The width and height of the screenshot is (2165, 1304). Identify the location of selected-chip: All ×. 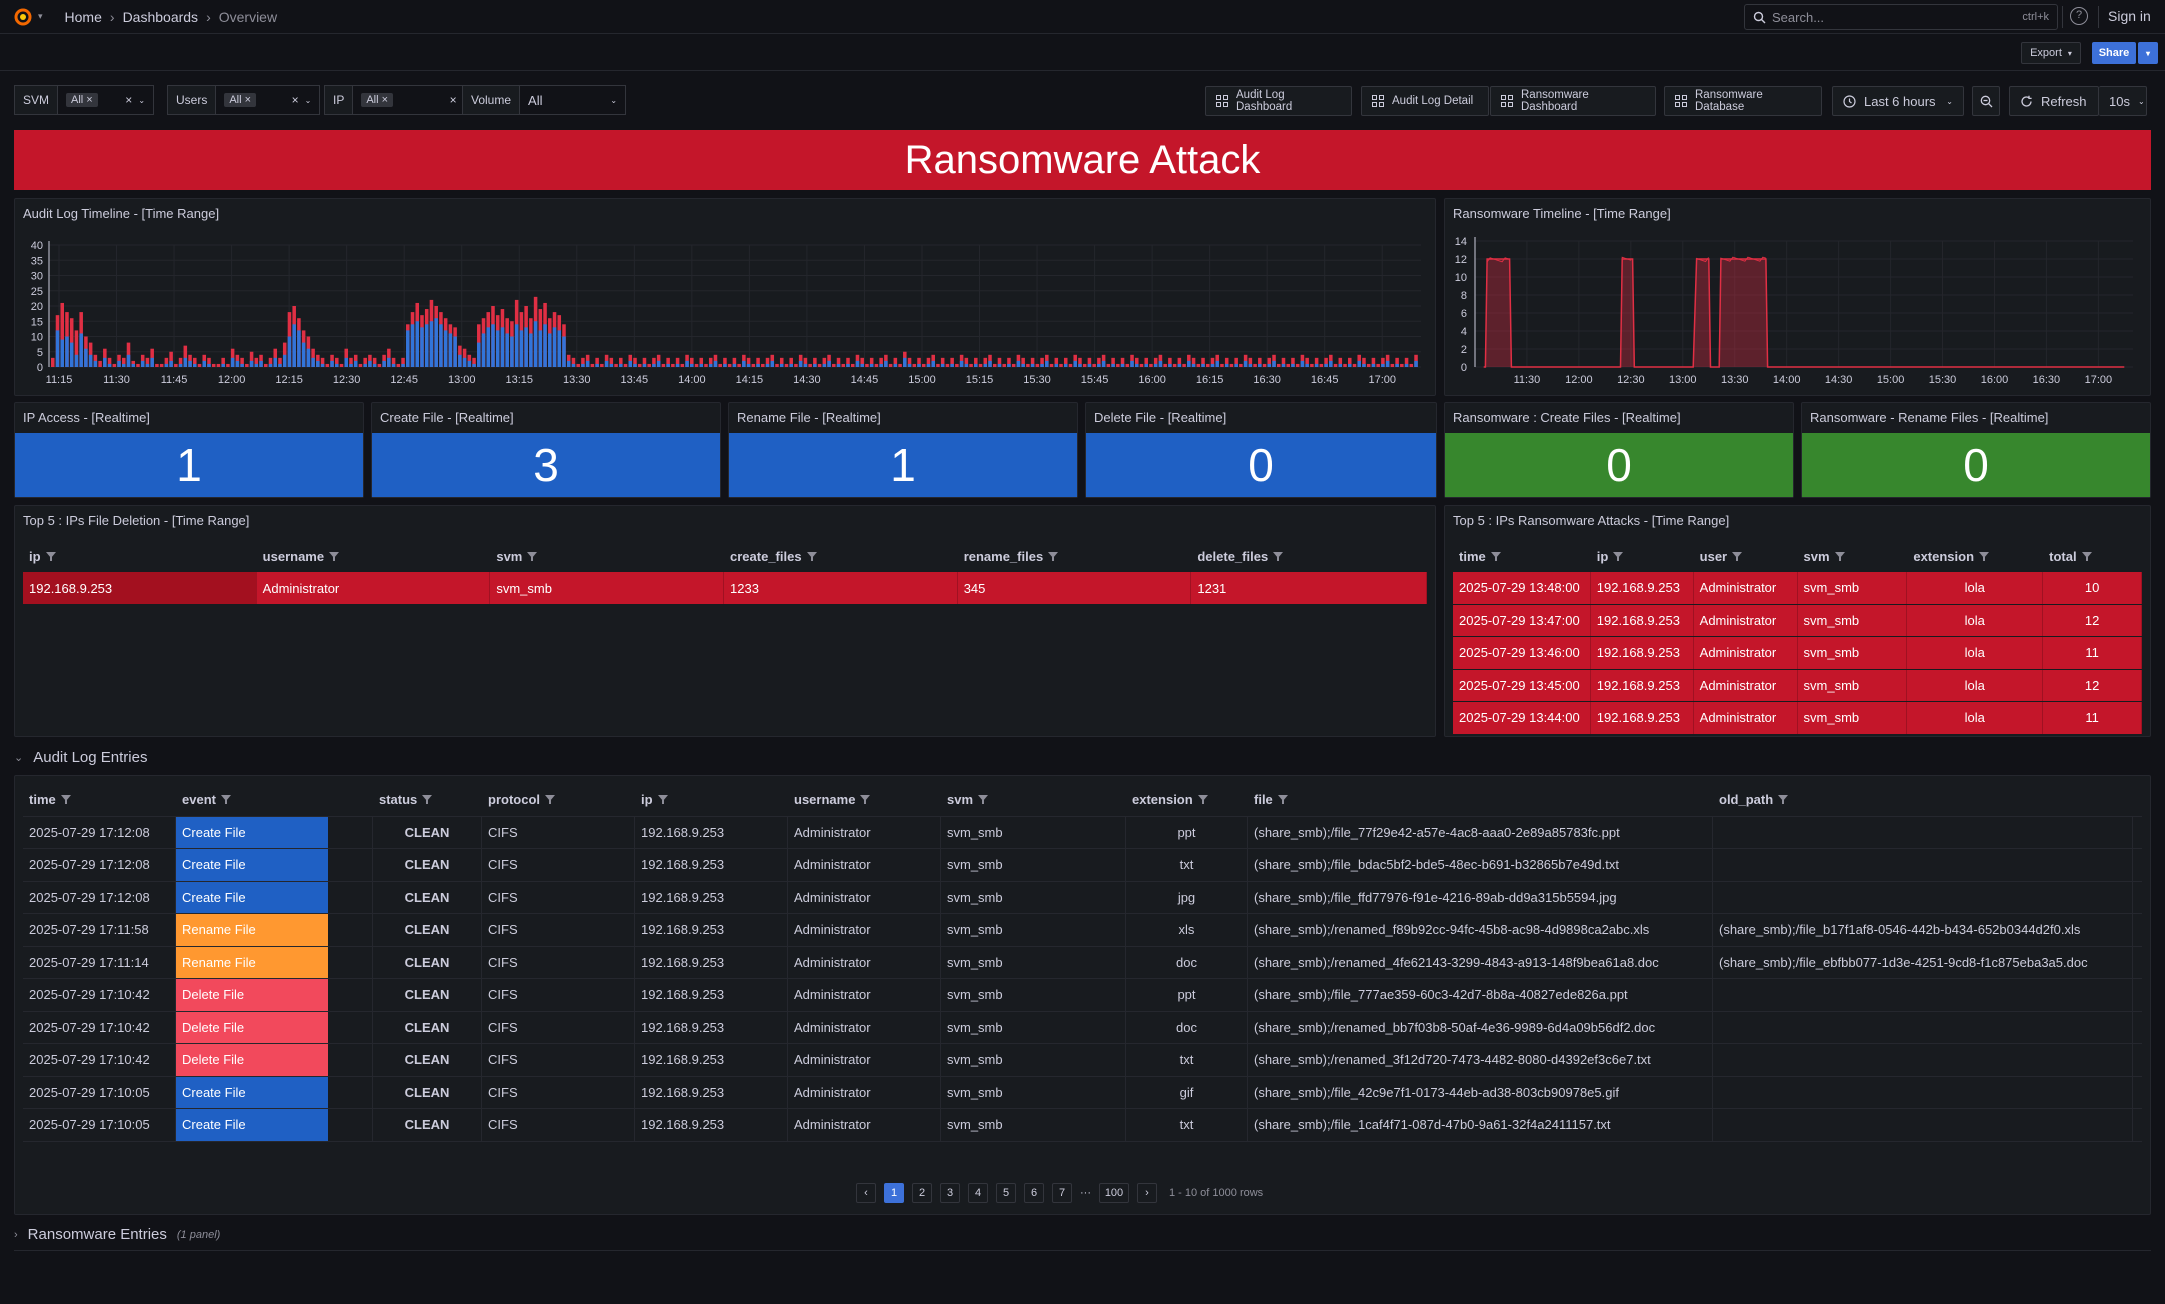
(240, 100).